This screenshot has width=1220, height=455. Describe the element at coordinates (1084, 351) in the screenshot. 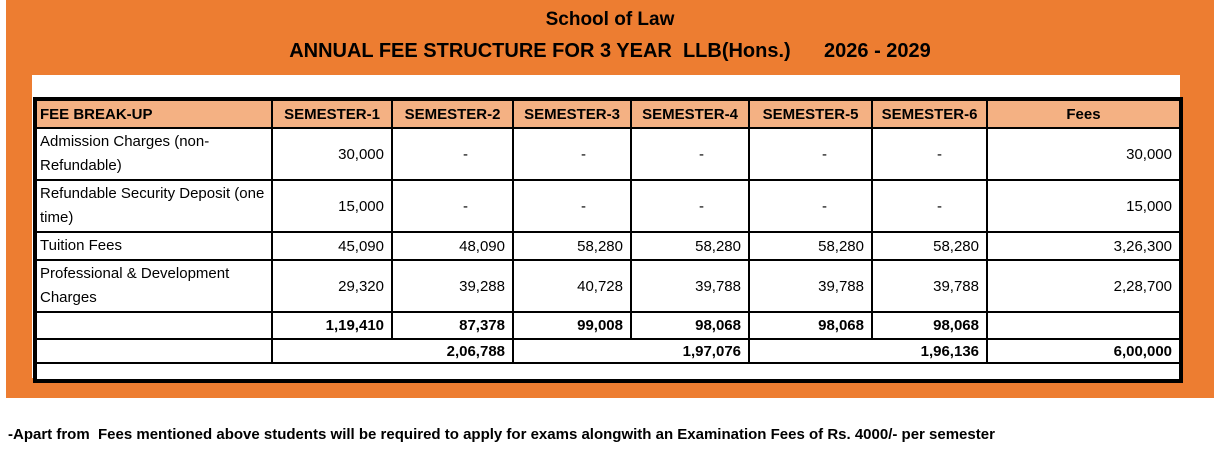

I see `grand-total-cell: 6,00,000` at that location.